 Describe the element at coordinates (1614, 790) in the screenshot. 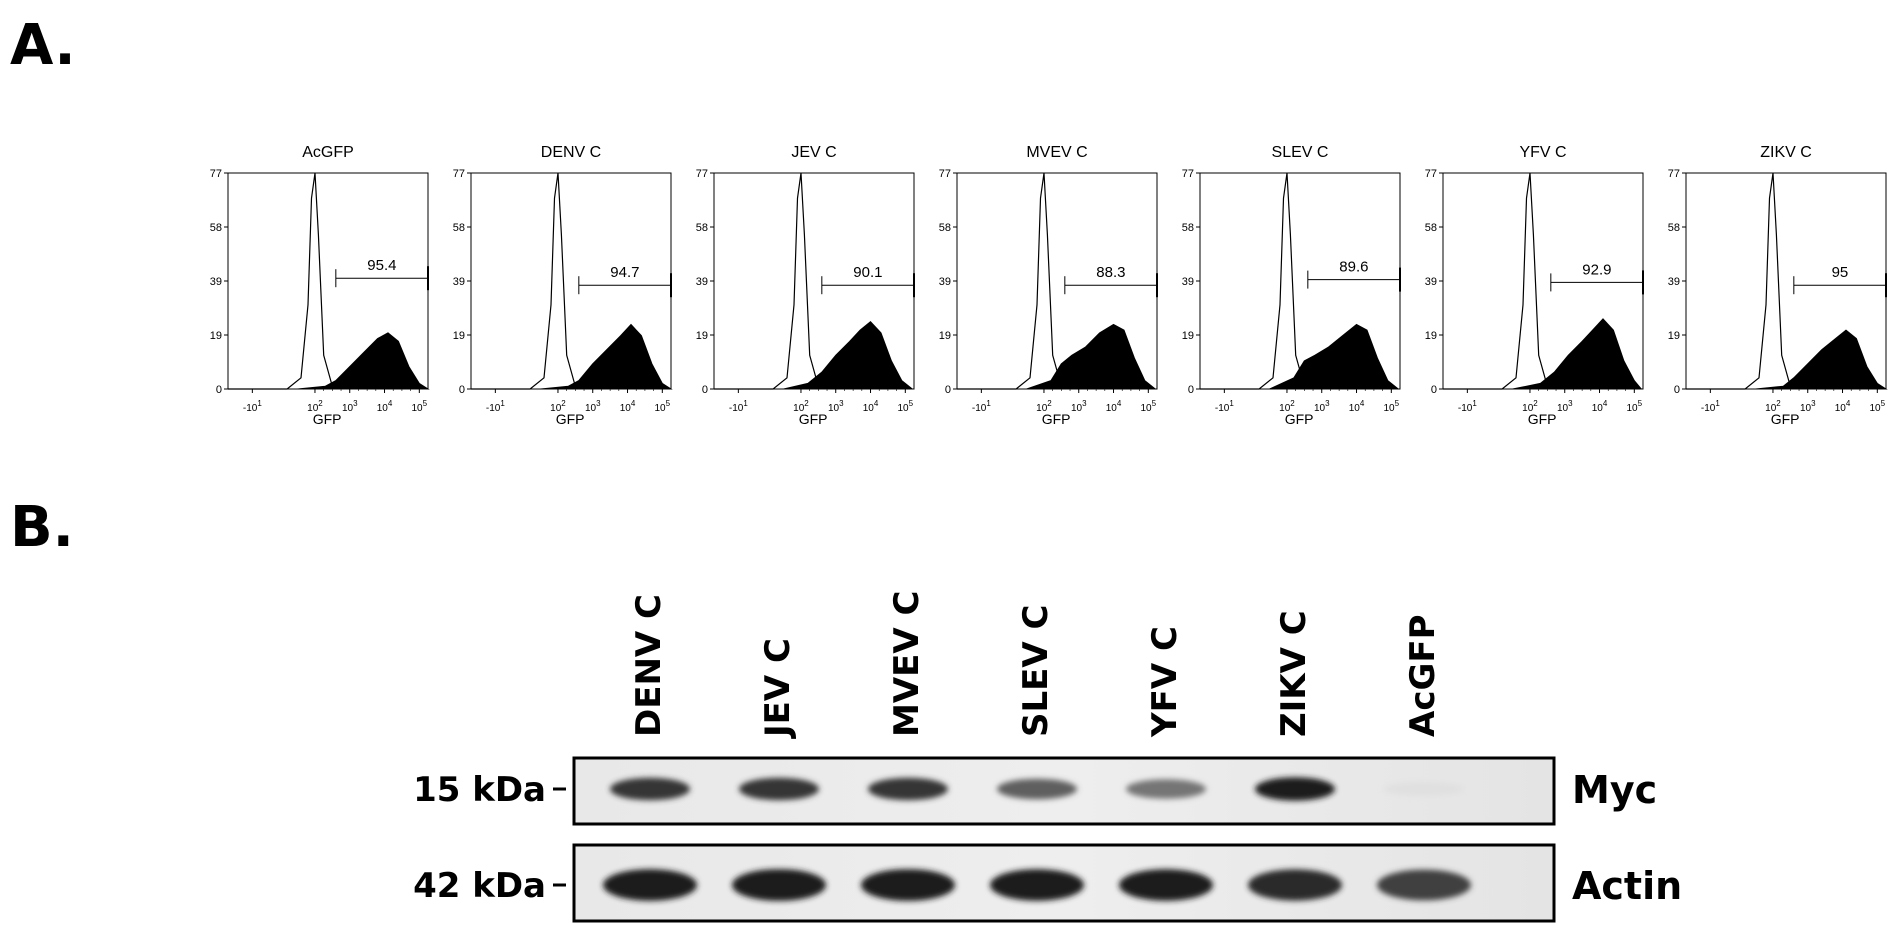

I see `blot-antibody-label: Myc` at that location.